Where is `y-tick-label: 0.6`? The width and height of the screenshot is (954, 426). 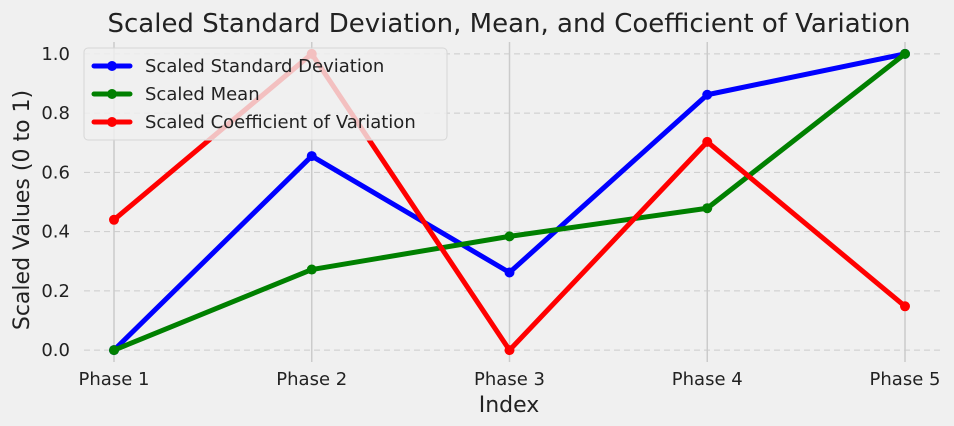
y-tick-label: 0.6 is located at coordinates (55, 172).